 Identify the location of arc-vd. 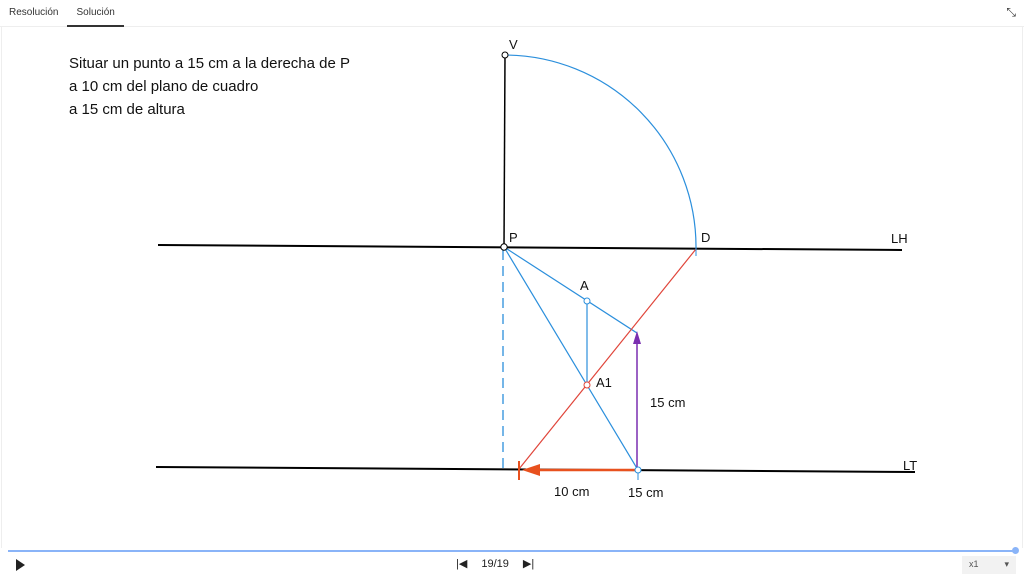
(600, 152).